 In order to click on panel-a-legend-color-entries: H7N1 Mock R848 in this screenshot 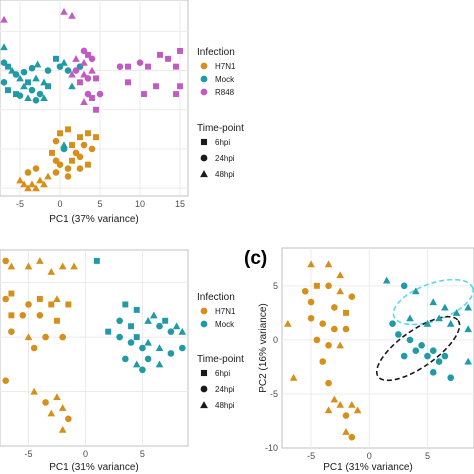, I will do `click(218, 79)`.